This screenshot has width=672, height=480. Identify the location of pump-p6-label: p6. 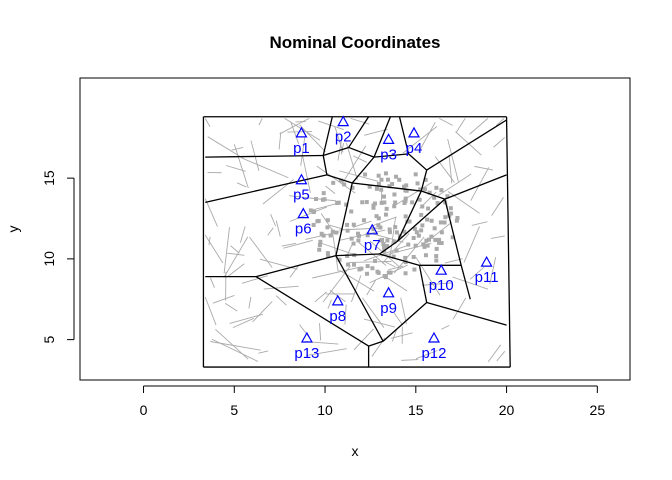
(303, 229).